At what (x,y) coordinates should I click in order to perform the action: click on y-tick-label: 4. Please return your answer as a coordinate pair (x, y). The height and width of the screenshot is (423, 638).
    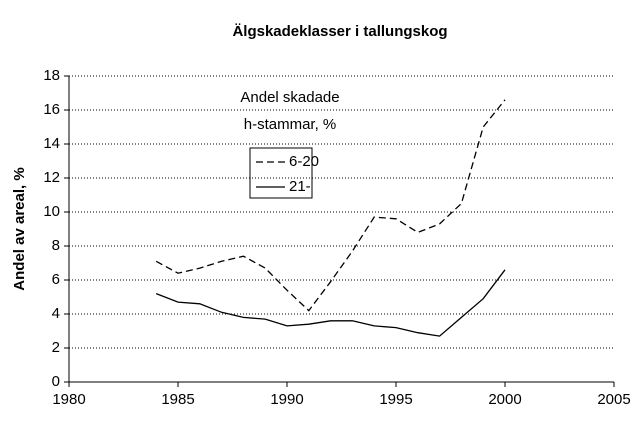
    Looking at the image, I should click on (56, 313).